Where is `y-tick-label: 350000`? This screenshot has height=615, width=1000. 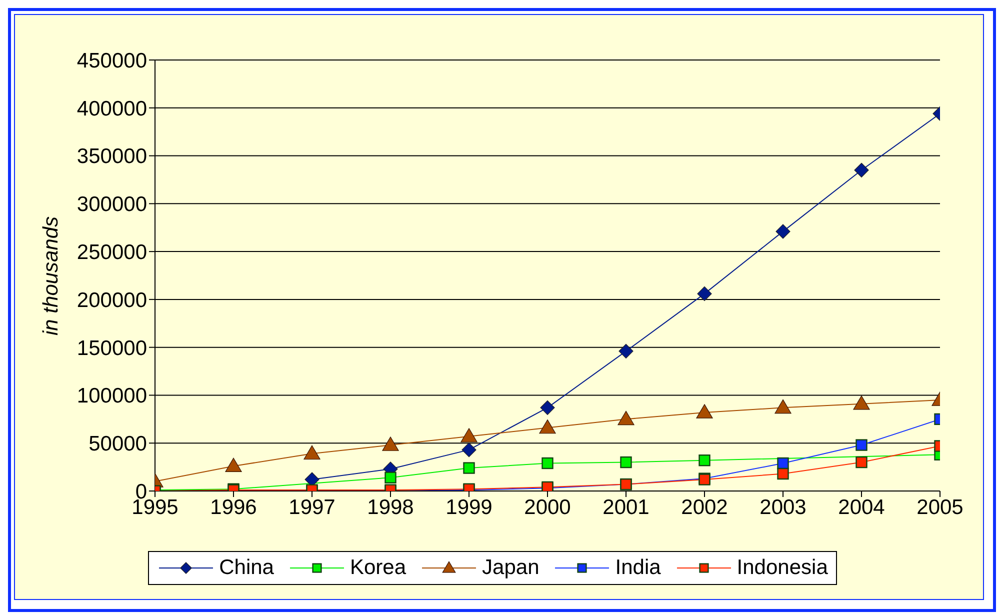 y-tick-label: 350000 is located at coordinates (111, 156).